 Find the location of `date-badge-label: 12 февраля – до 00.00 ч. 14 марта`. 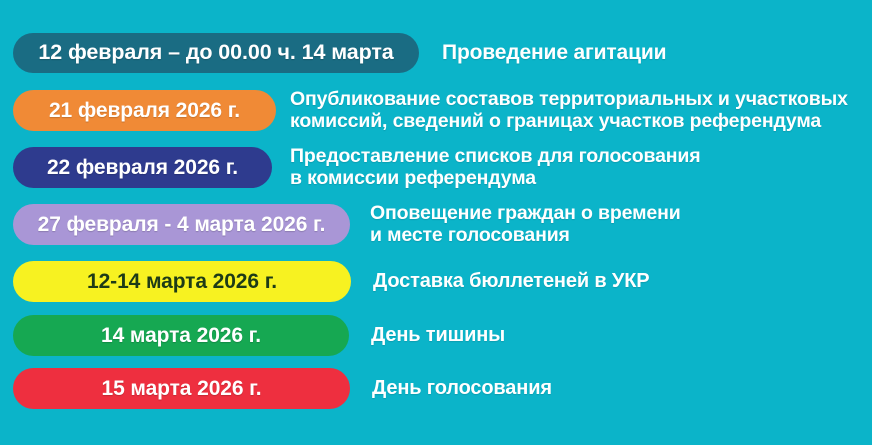

date-badge-label: 12 февраля – до 00.00 ч. 14 марта is located at coordinates (216, 52).